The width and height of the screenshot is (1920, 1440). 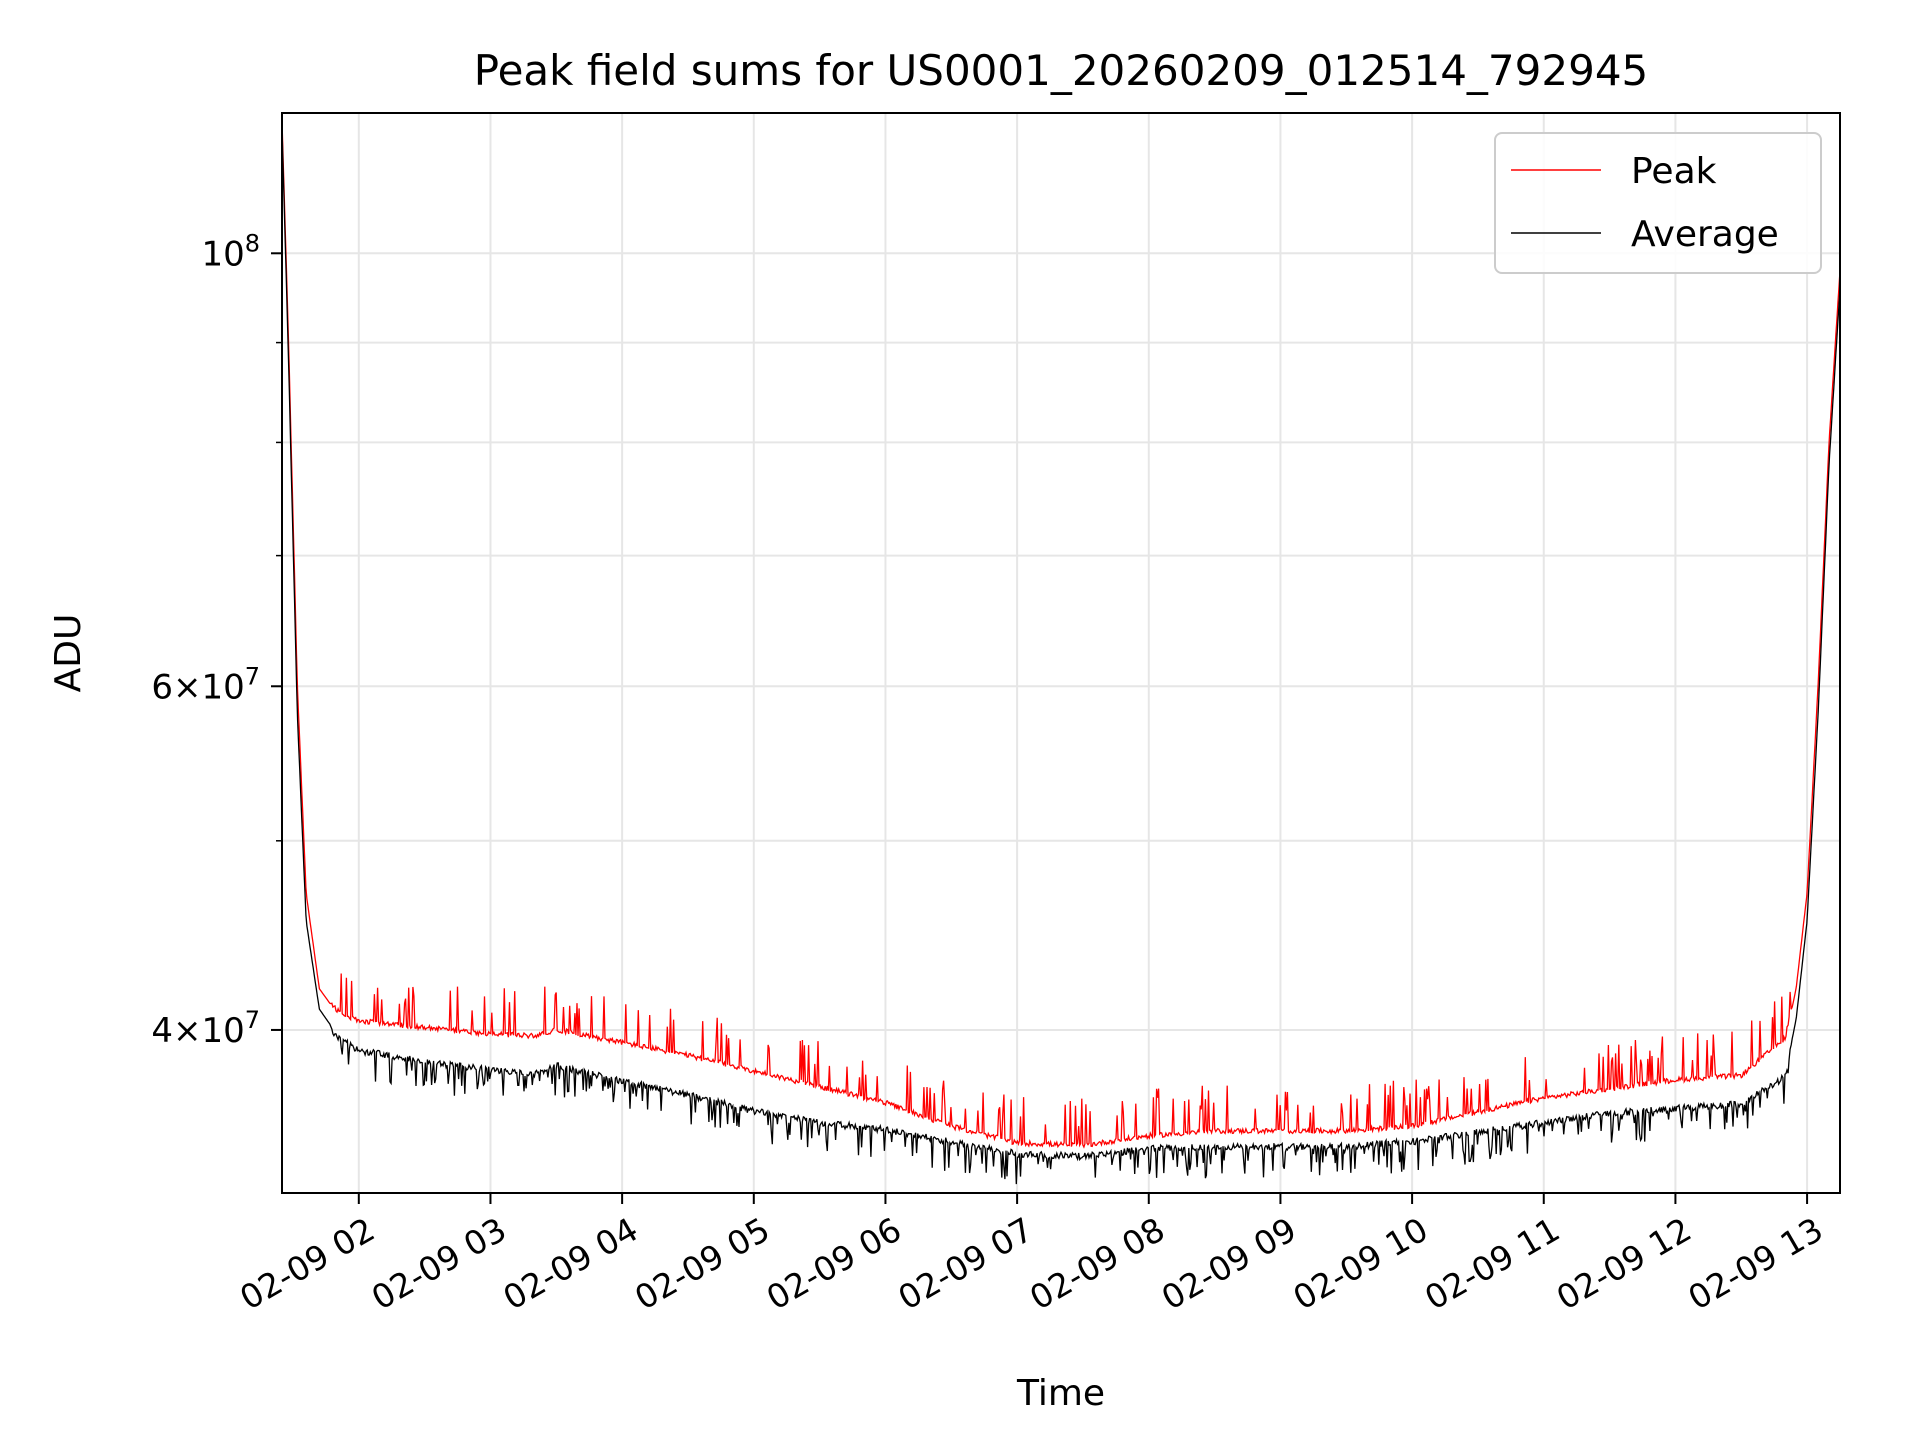 What do you see at coordinates (1674, 171) in the screenshot?
I see `legend-label-peak: Peak` at bounding box center [1674, 171].